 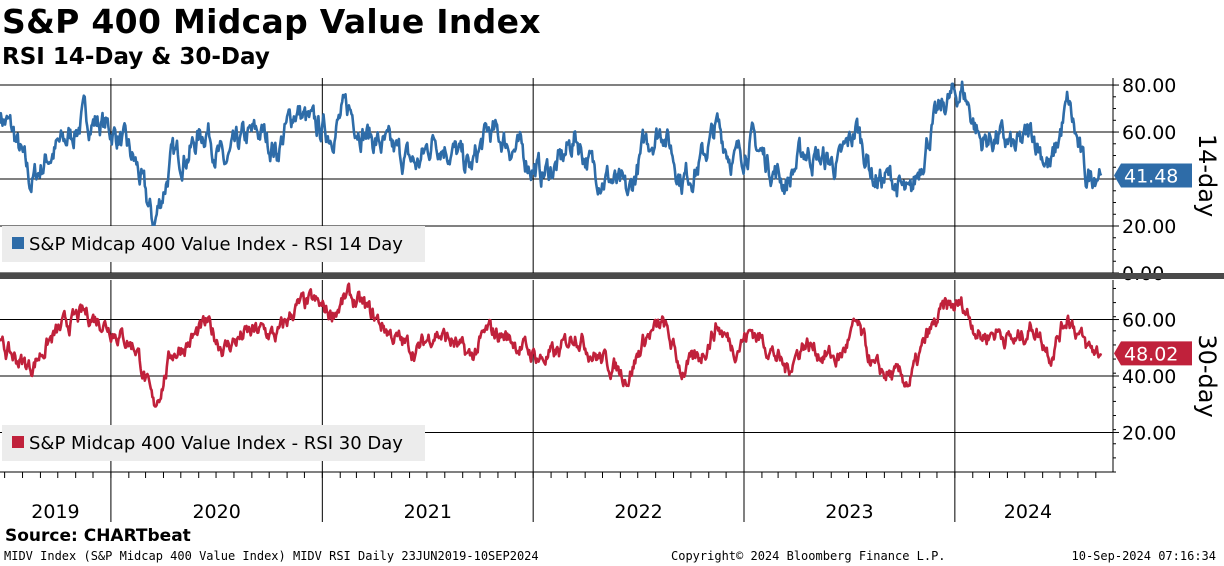 What do you see at coordinates (1149, 227) in the screenshot?
I see `rsi14-ytick-label: 20.00` at bounding box center [1149, 227].